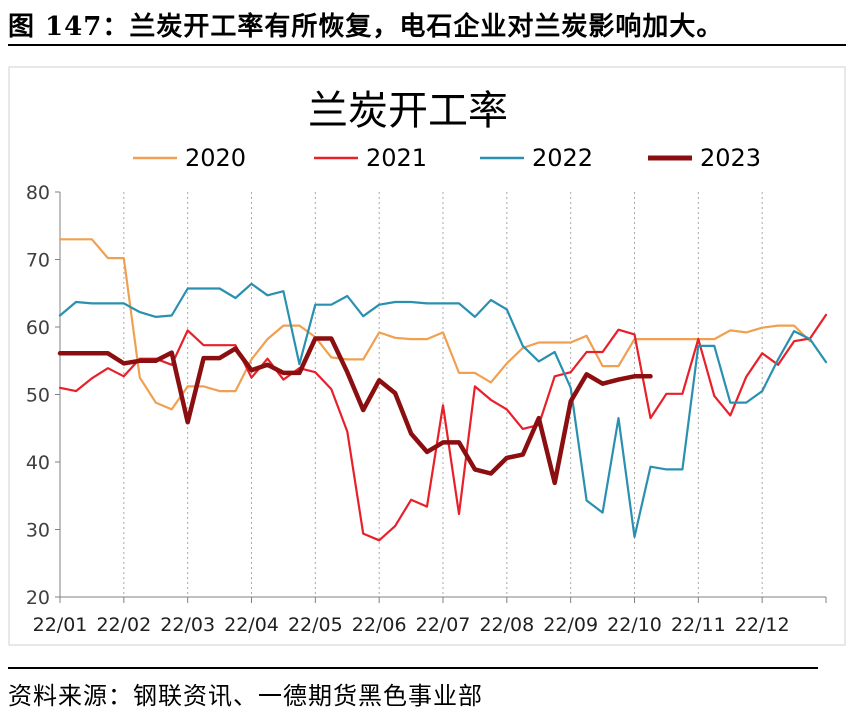 The image size is (859, 716). Describe the element at coordinates (427, 45) in the screenshot. I see `title-rule` at that location.